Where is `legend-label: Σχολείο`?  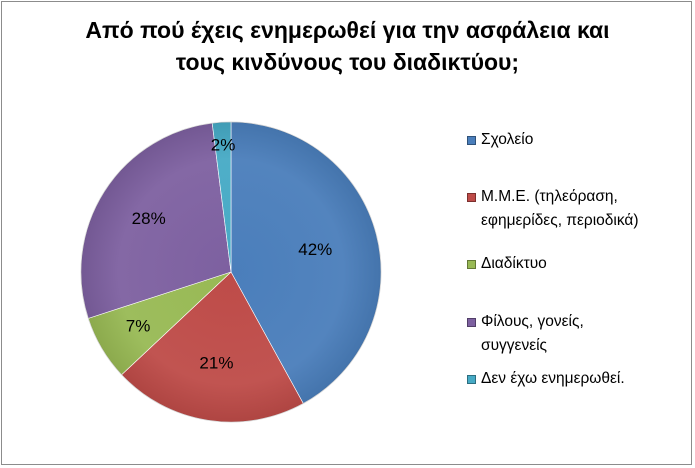
legend-label: Σχολείο is located at coordinates (507, 139).